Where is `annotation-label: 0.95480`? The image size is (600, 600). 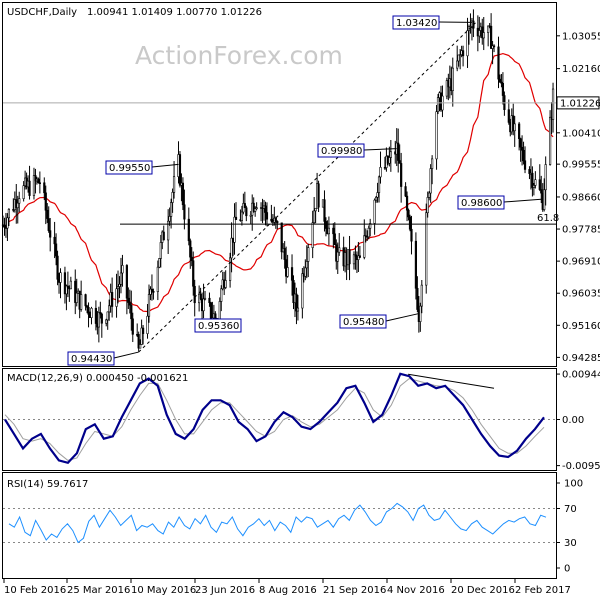 annotation-label: 0.95480 is located at coordinates (363, 322).